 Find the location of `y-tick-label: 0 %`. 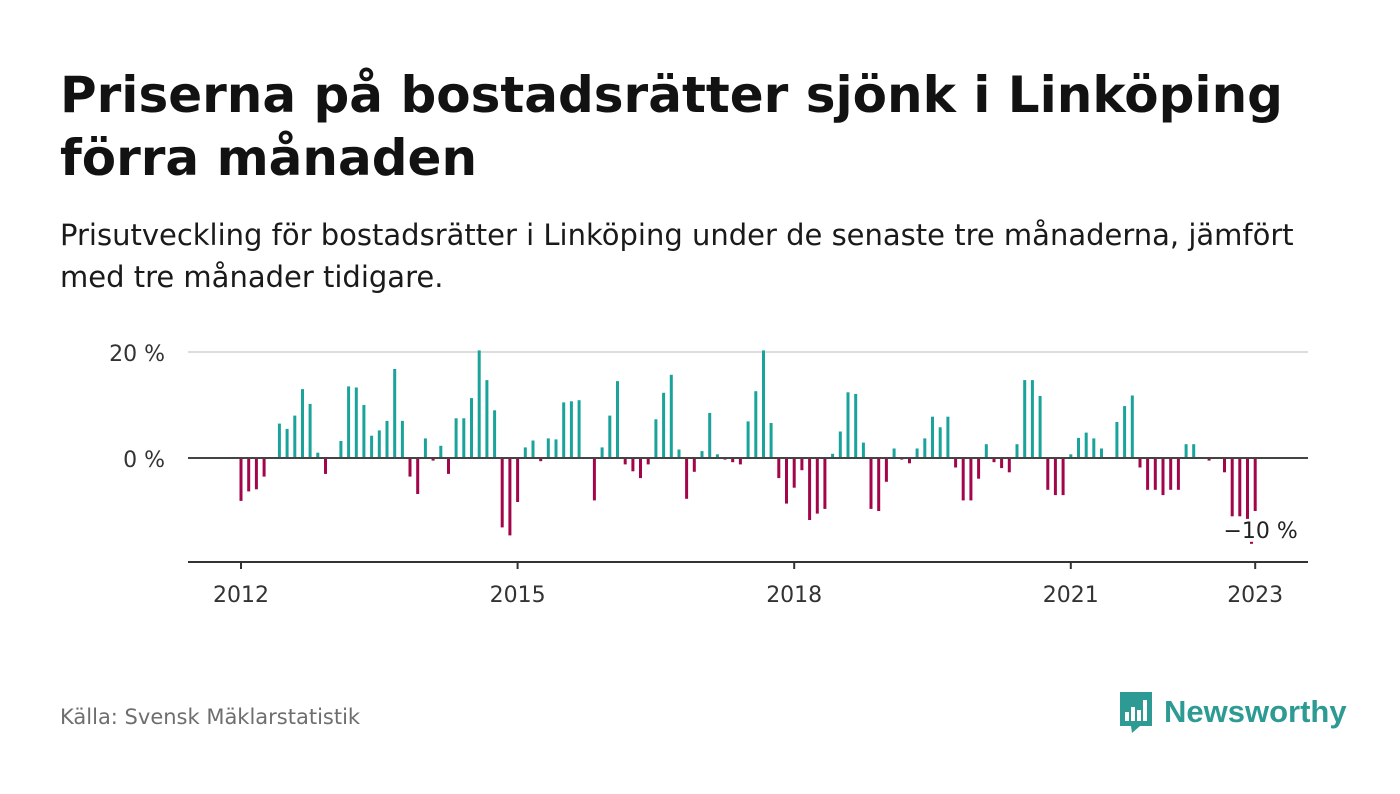

y-tick-label: 0 % is located at coordinates (144, 460).